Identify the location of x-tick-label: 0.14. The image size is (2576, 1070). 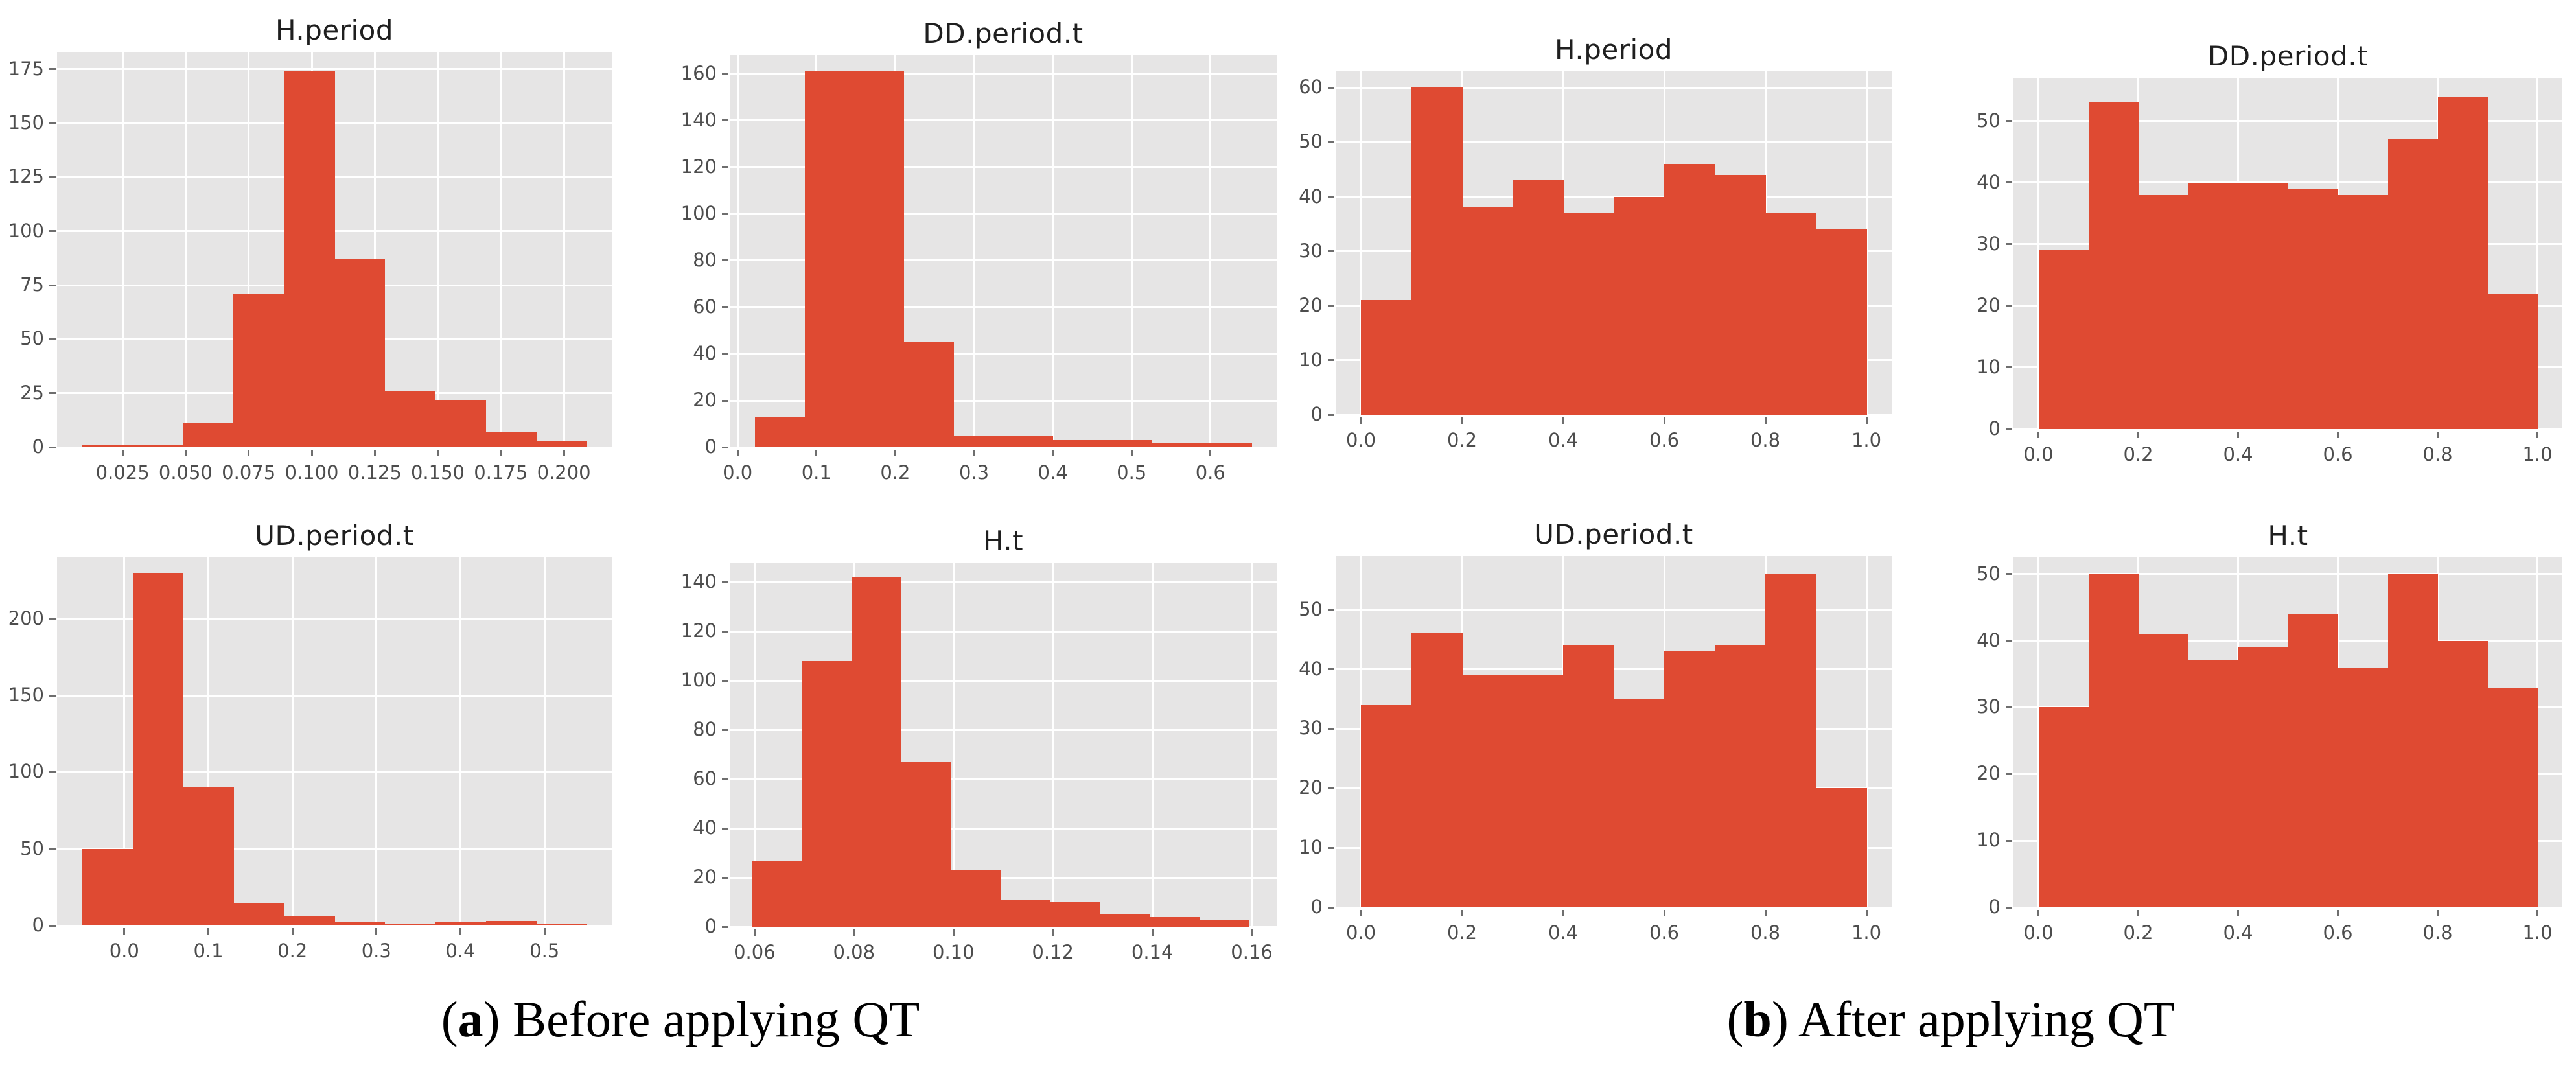
(1153, 952).